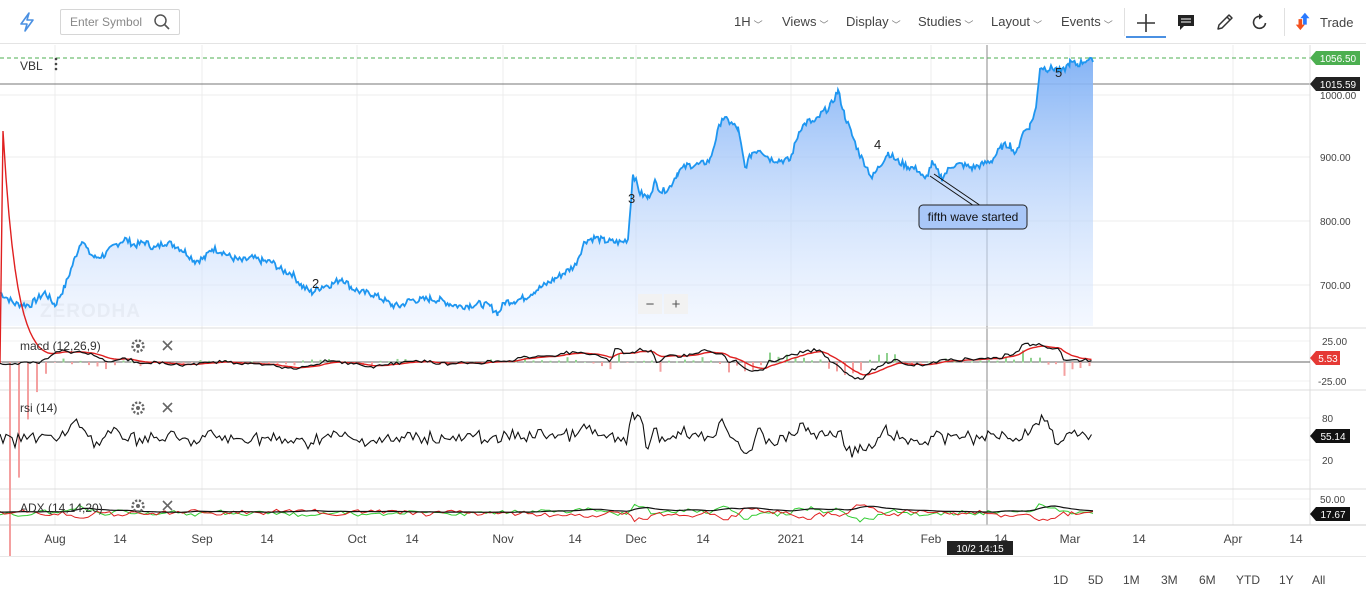  I want to click on rsi-close-icon, so click(167, 407).